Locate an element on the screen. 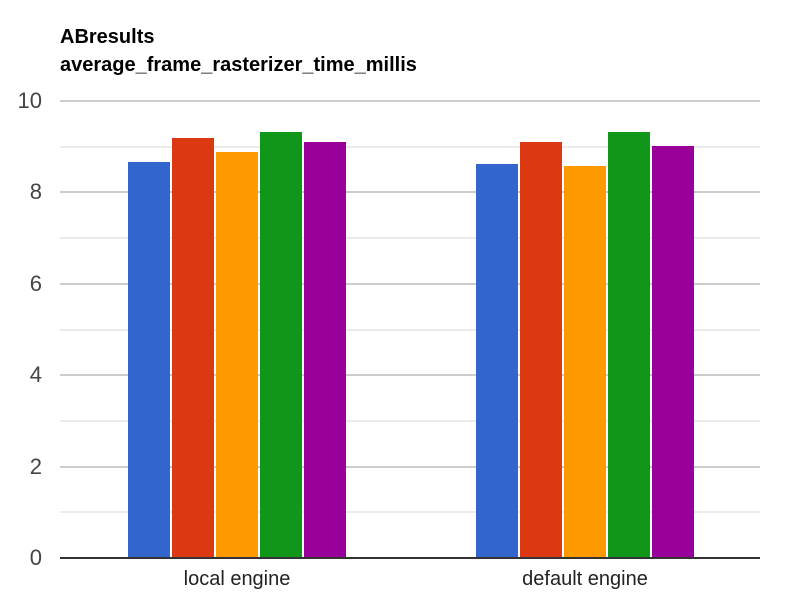 Image resolution: width=800 pixels, height=600 pixels. y-tick-label: 6 is located at coordinates (35, 283).